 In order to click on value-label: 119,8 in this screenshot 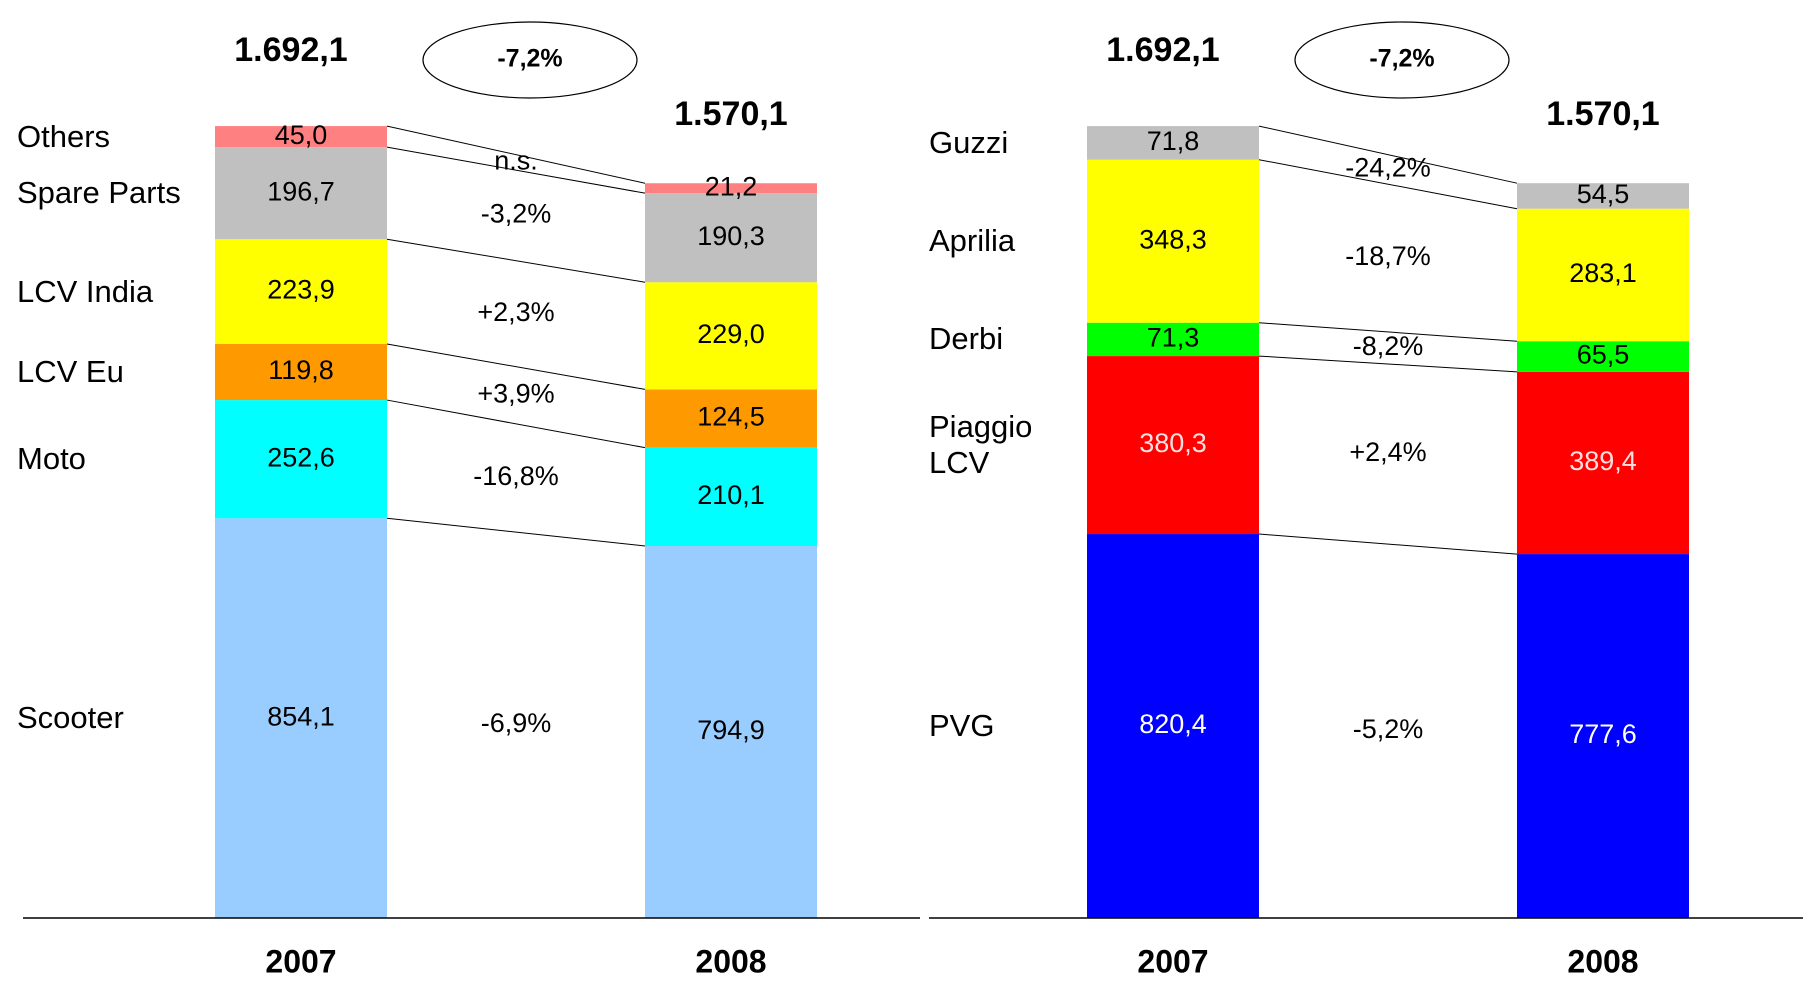, I will do `click(301, 370)`.